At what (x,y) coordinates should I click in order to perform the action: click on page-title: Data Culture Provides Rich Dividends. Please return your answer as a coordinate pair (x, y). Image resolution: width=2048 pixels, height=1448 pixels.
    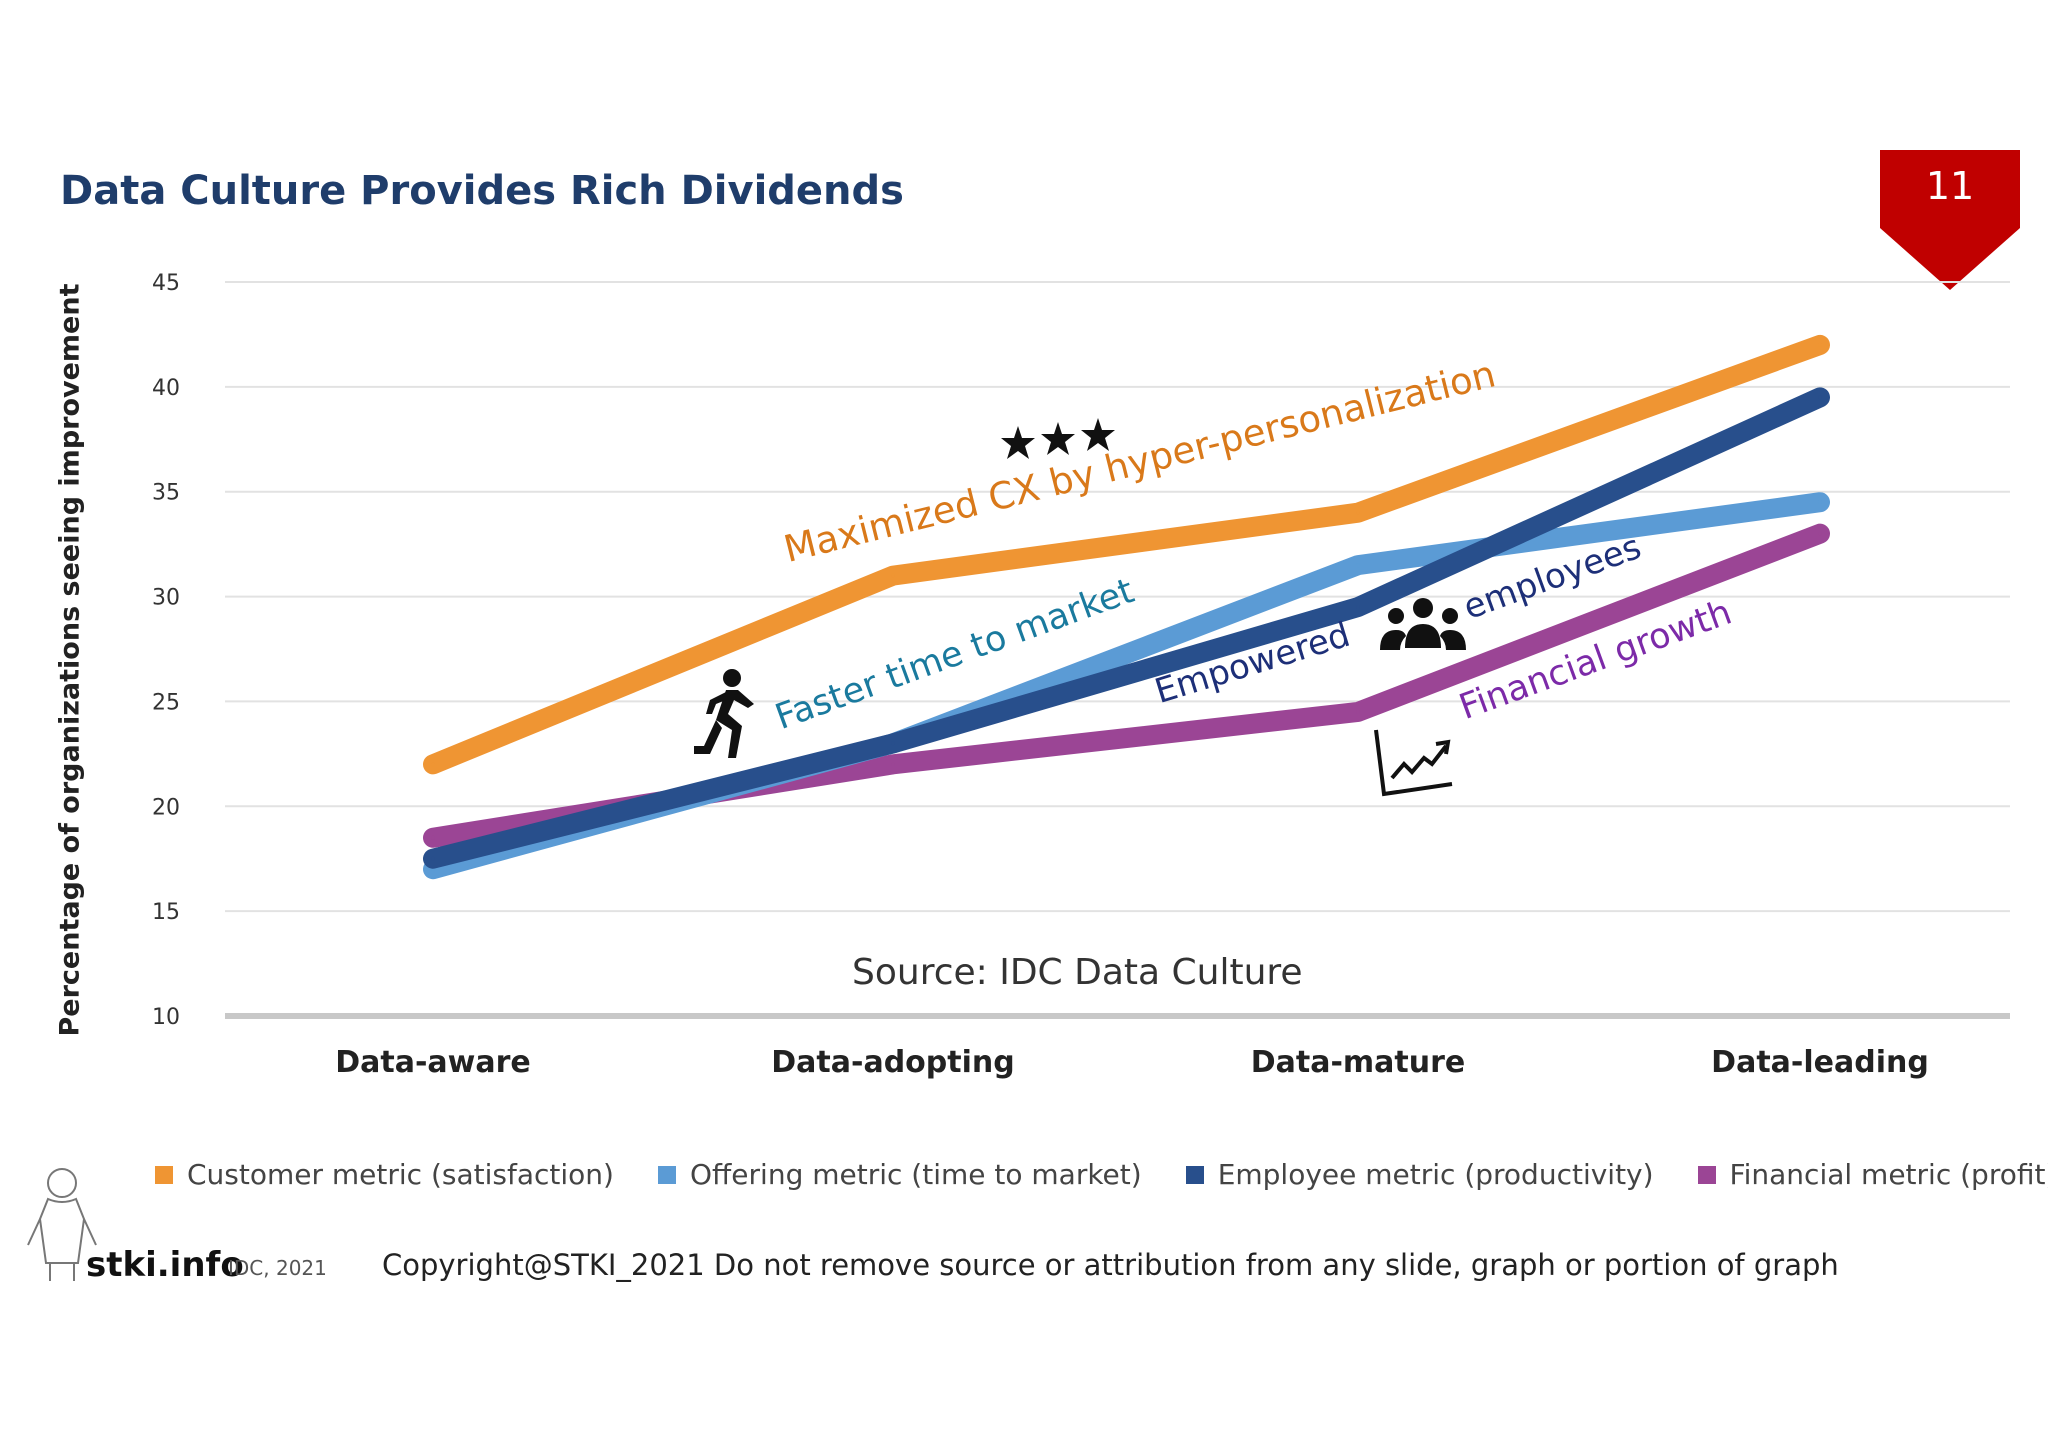
    Looking at the image, I should click on (482, 191).